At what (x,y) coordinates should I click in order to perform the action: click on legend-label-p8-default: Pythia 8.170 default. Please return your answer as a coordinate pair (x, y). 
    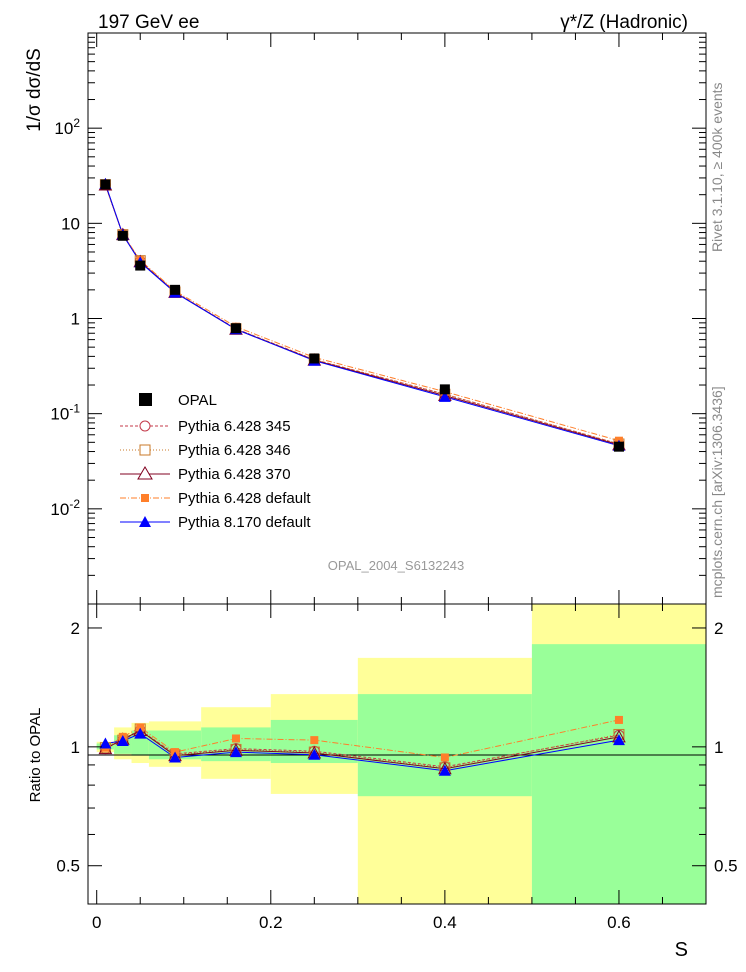
    Looking at the image, I should click on (244, 522).